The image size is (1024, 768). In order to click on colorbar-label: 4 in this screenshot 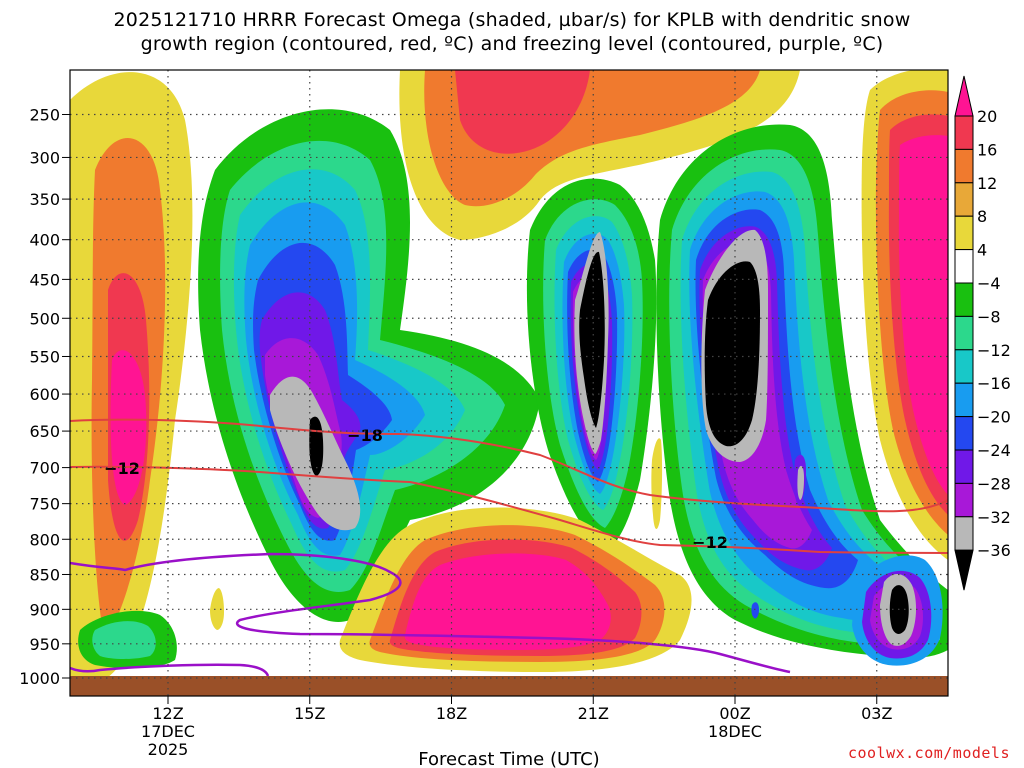, I will do `click(982, 250)`.